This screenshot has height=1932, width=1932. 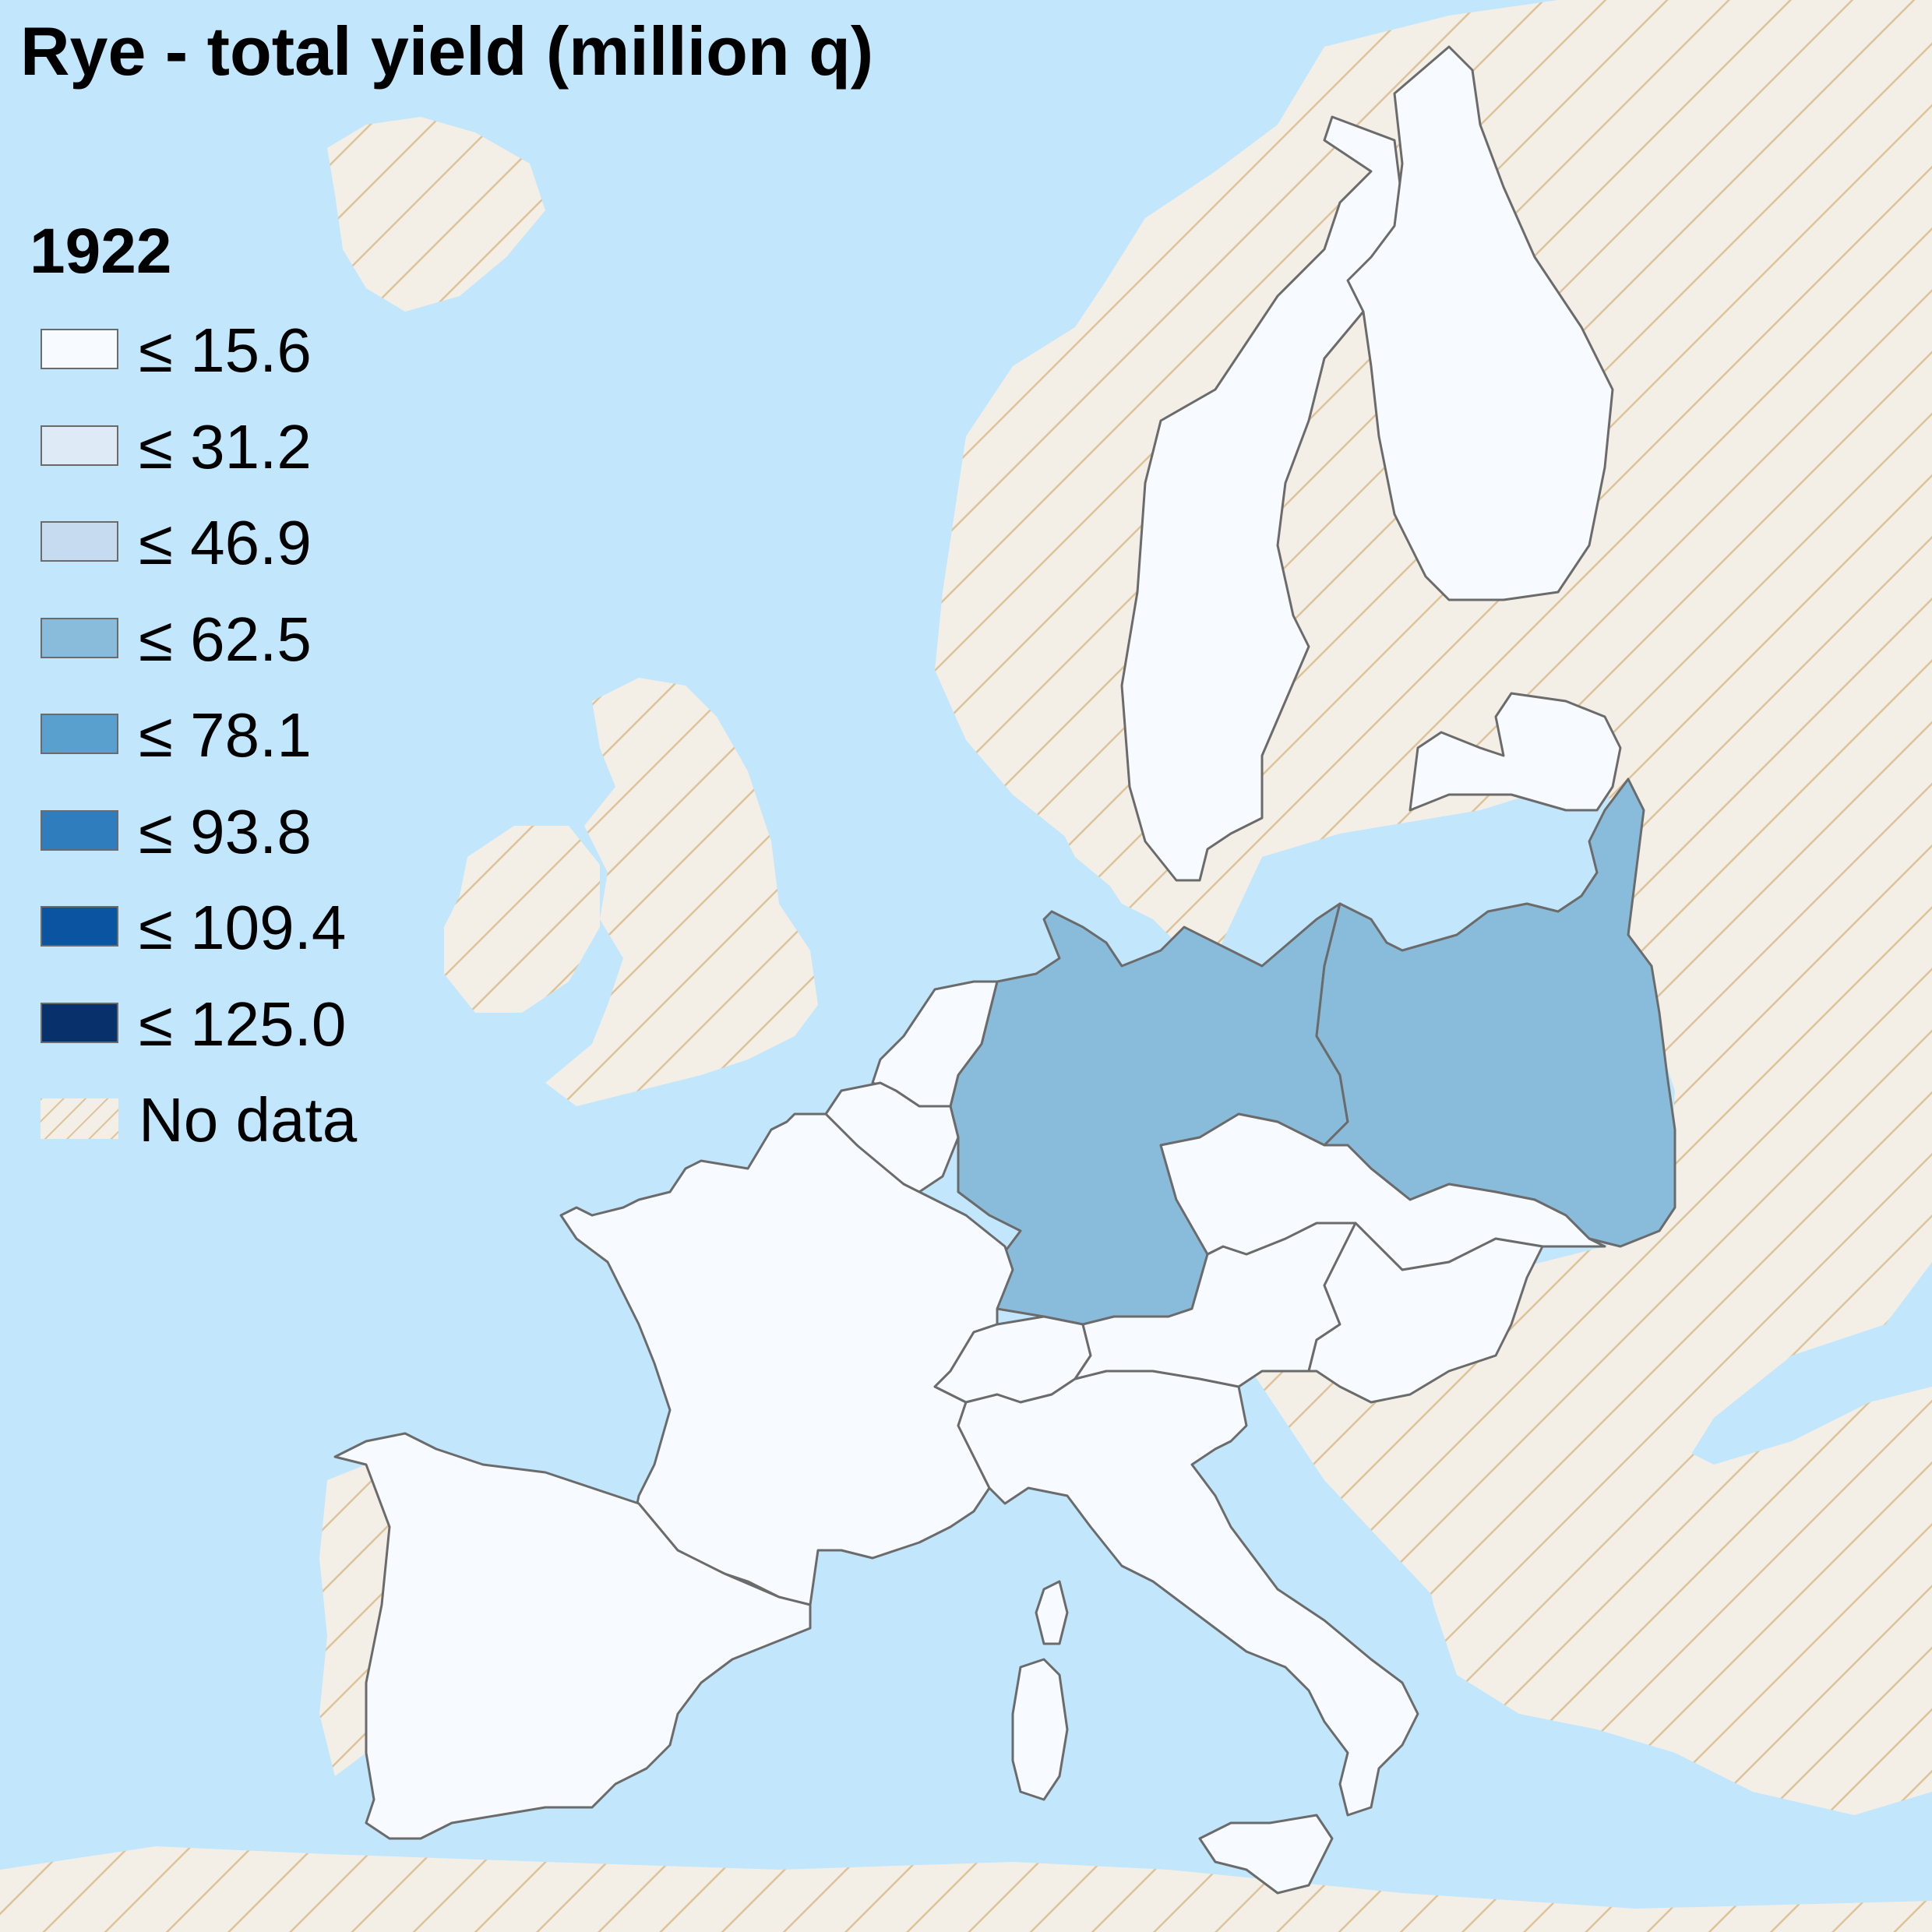 I want to click on region-corsica, so click(x=1052, y=1612).